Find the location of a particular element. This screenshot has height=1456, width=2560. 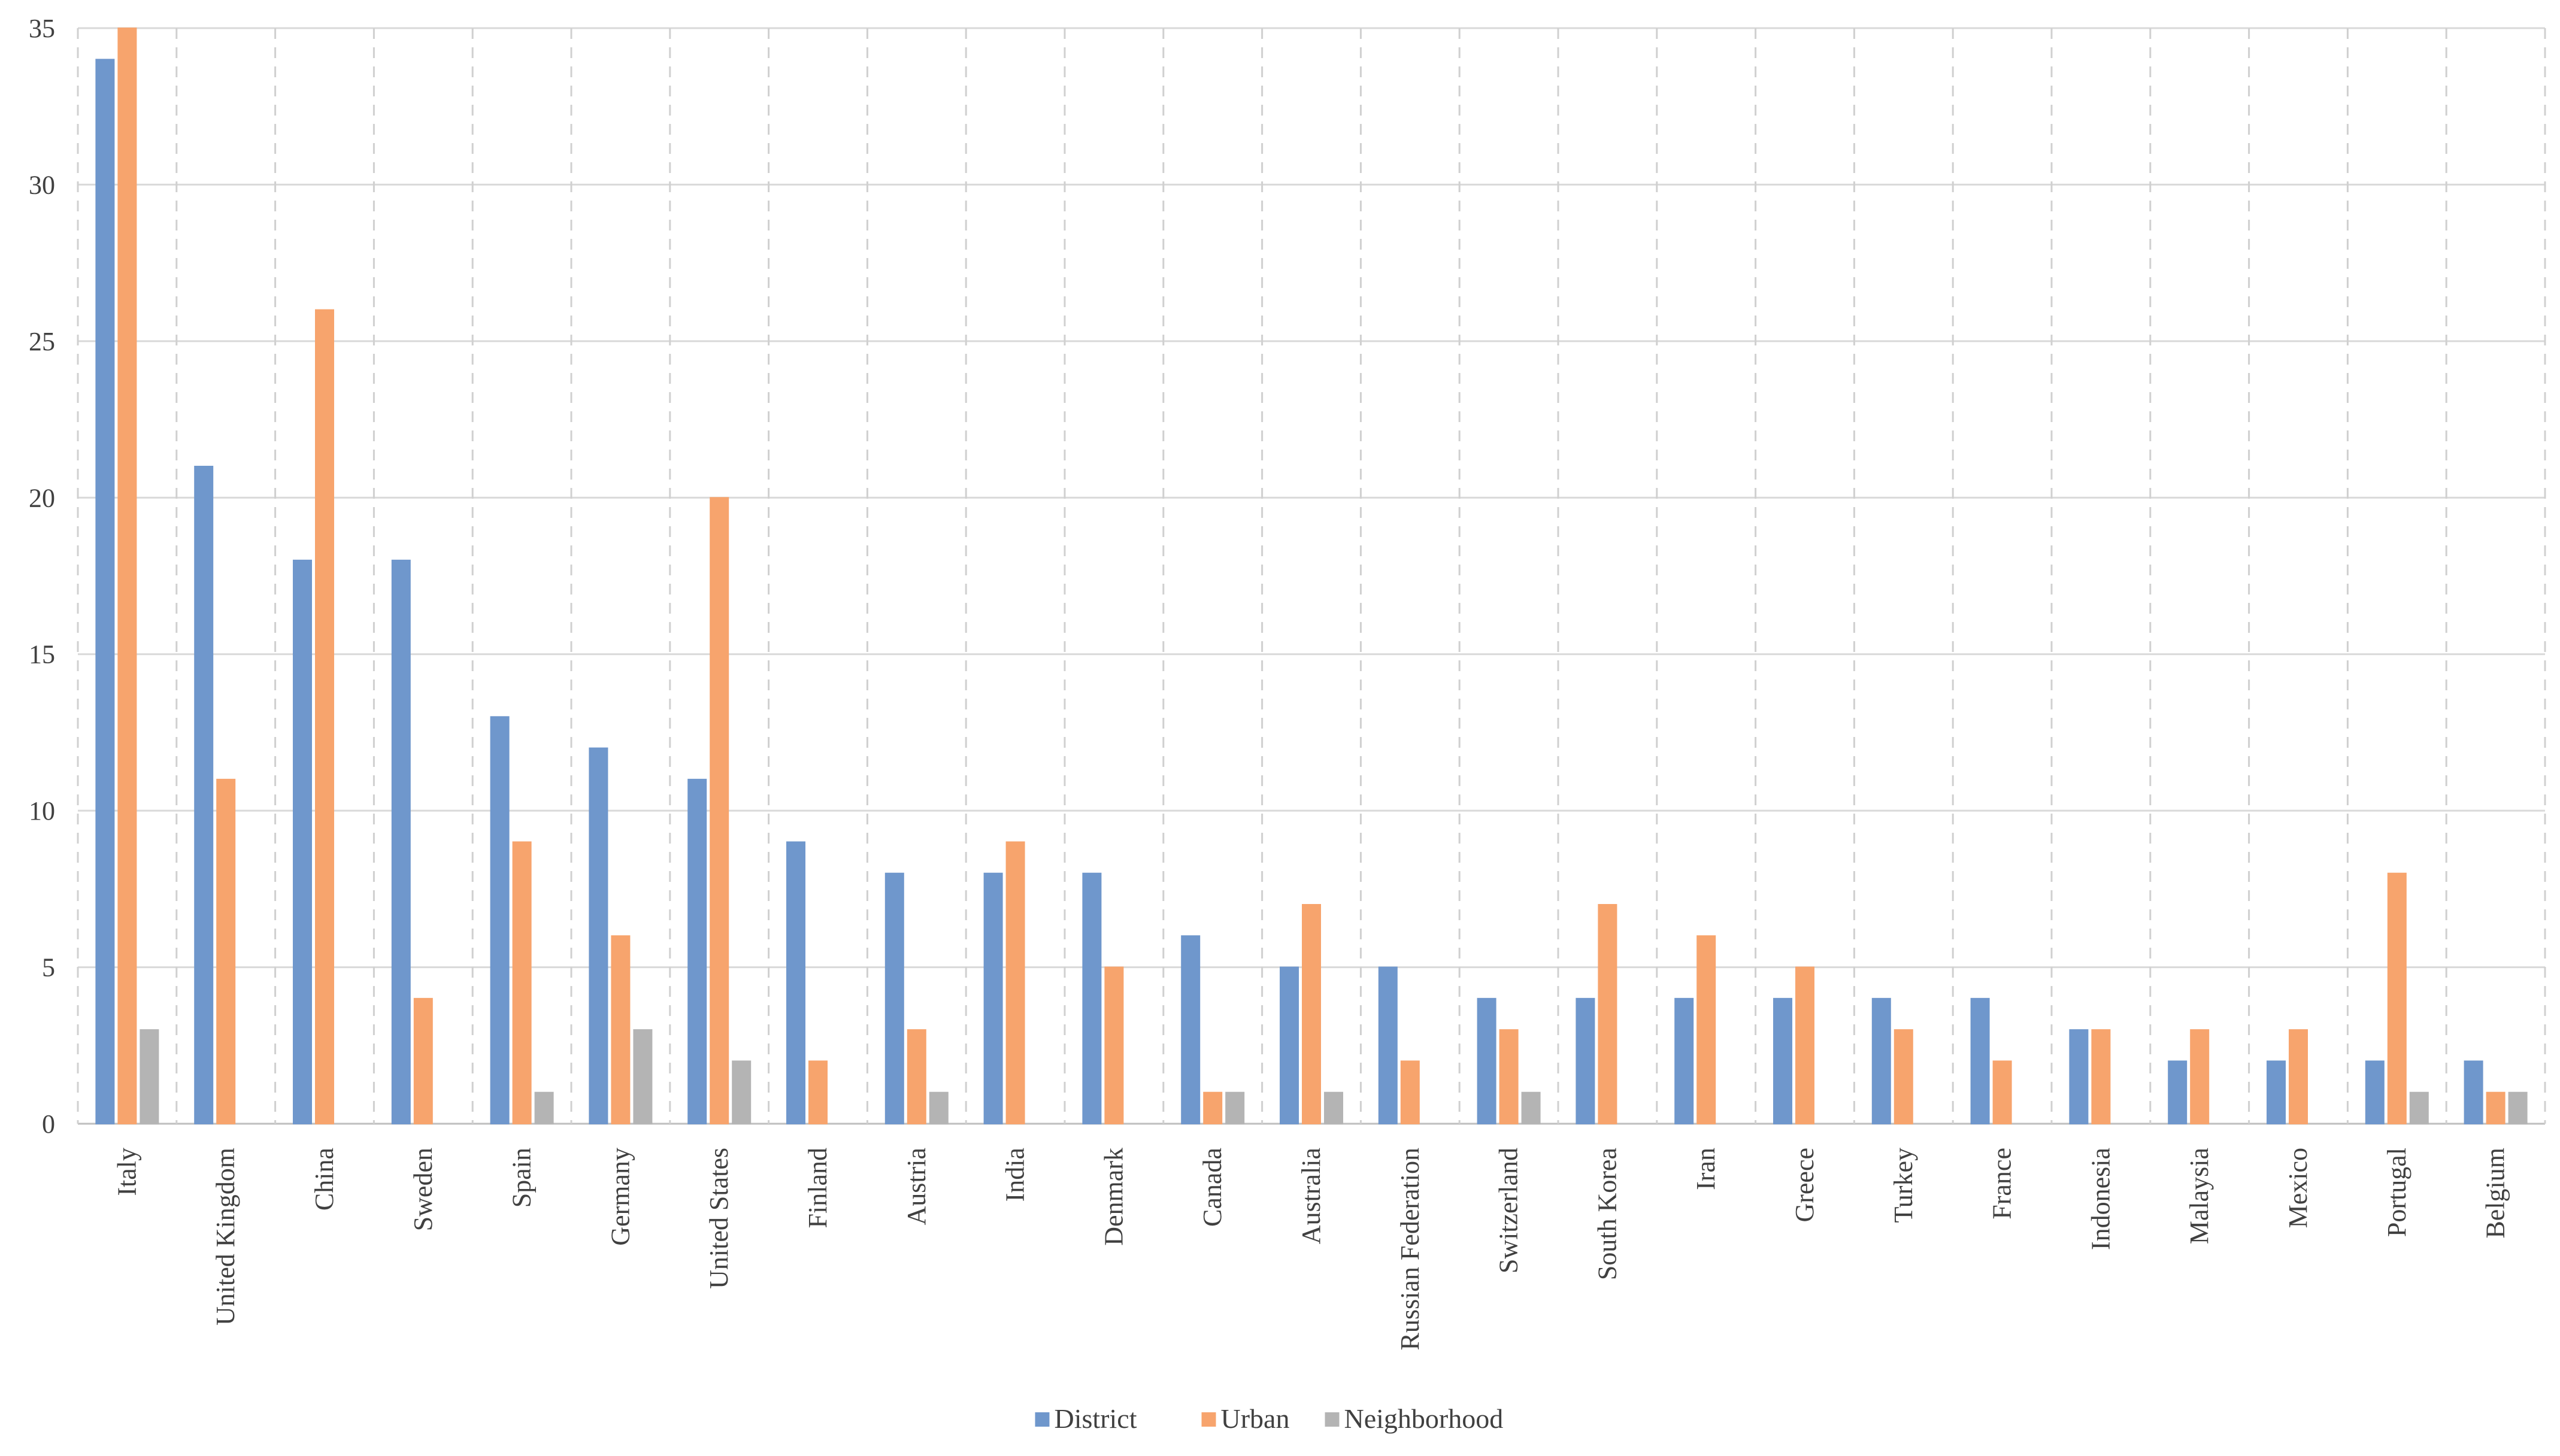

bar-district-finland is located at coordinates (795, 983).